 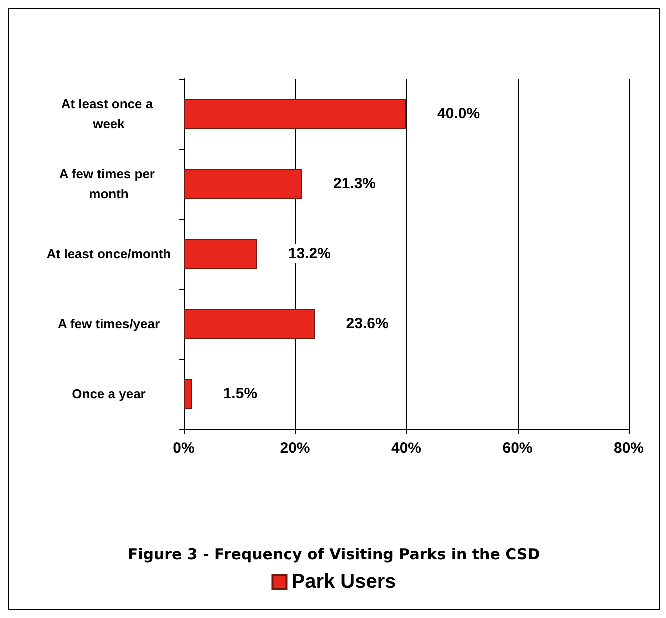 What do you see at coordinates (109, 254) in the screenshot?
I see `y-tick-label: At least once/month` at bounding box center [109, 254].